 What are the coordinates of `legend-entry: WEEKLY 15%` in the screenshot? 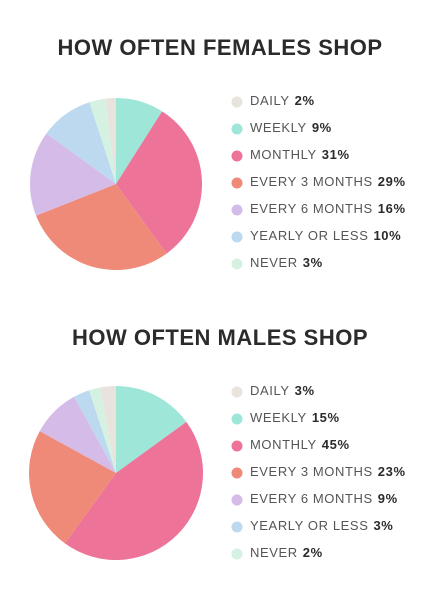 It's located at (295, 417).